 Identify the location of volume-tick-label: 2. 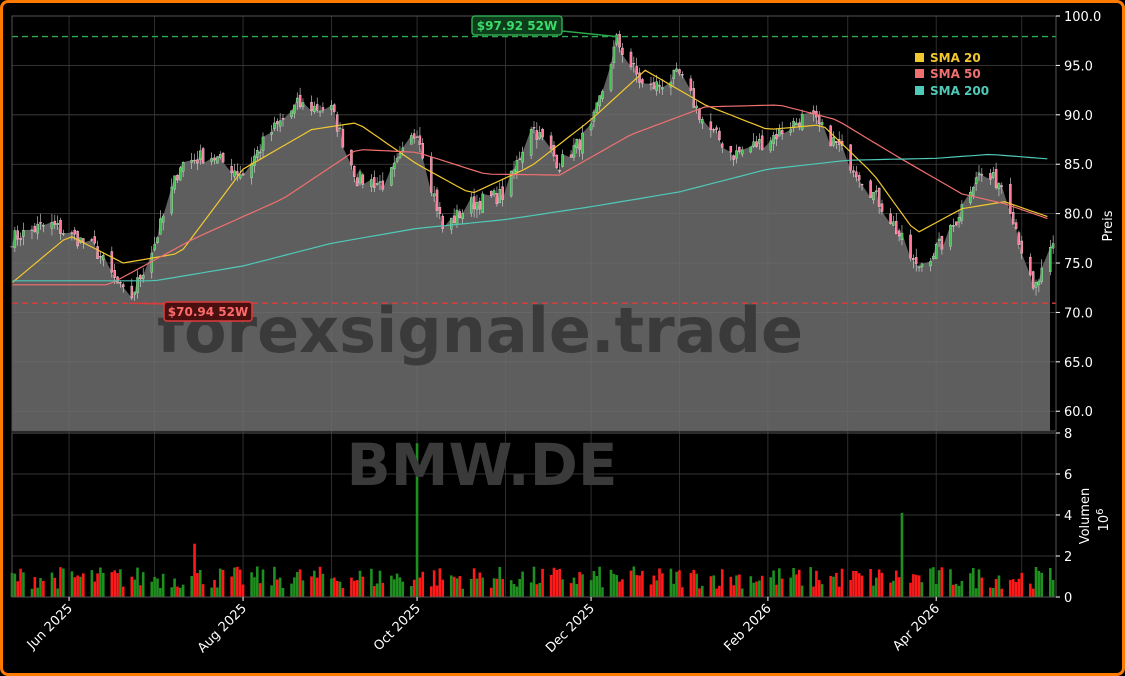
(1068, 557).